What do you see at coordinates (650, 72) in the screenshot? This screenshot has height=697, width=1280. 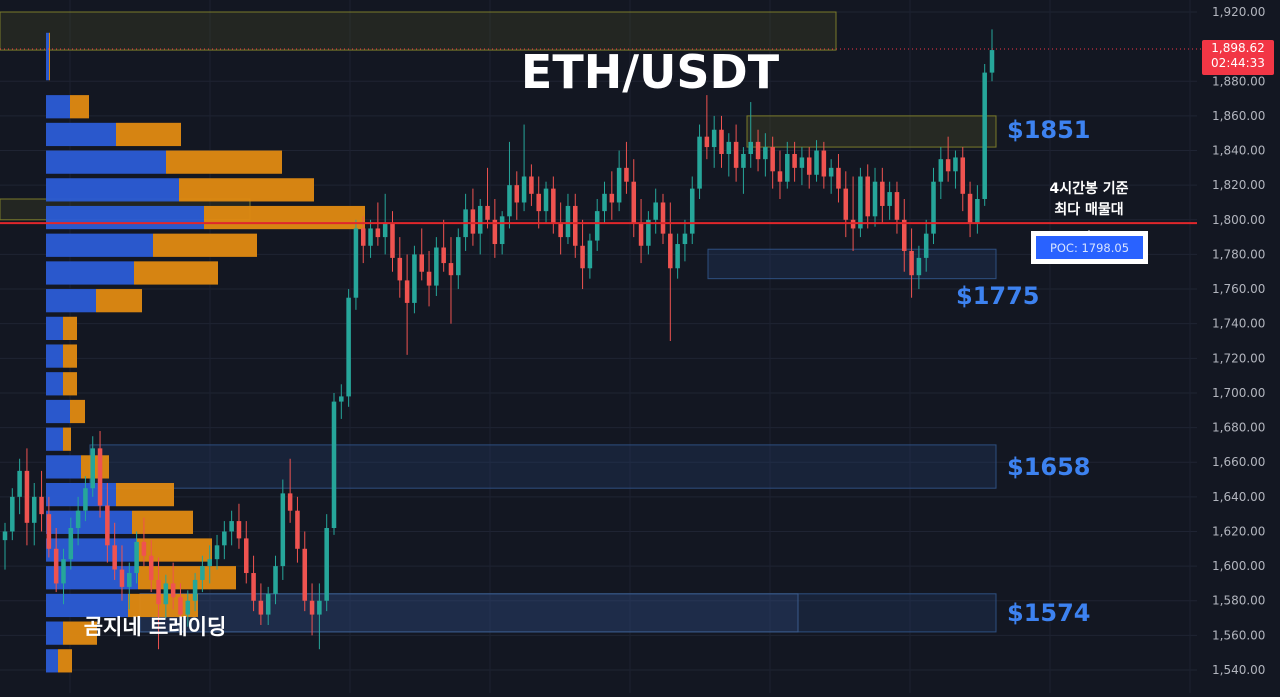 I see `chart-title: ETH/USDT` at bounding box center [650, 72].